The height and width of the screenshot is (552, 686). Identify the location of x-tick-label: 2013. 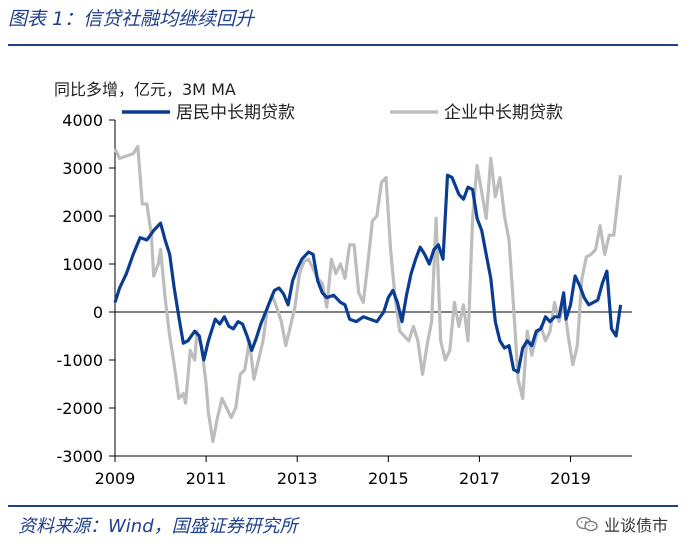
(297, 478).